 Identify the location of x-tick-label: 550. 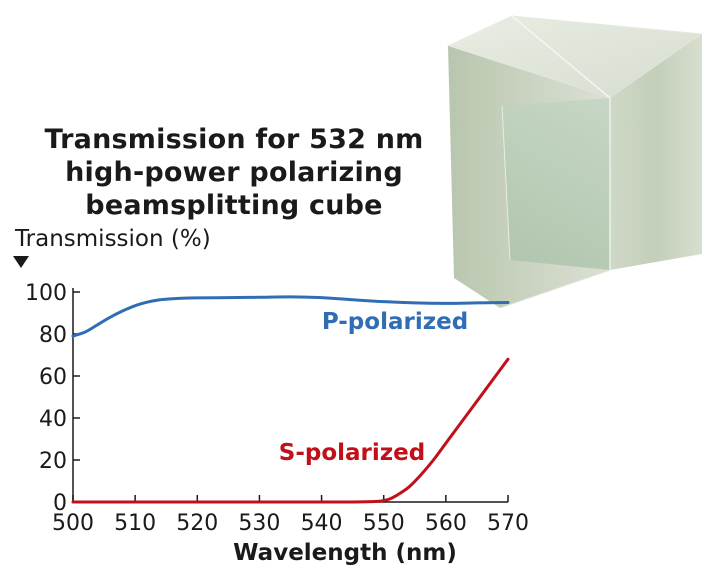
(384, 523).